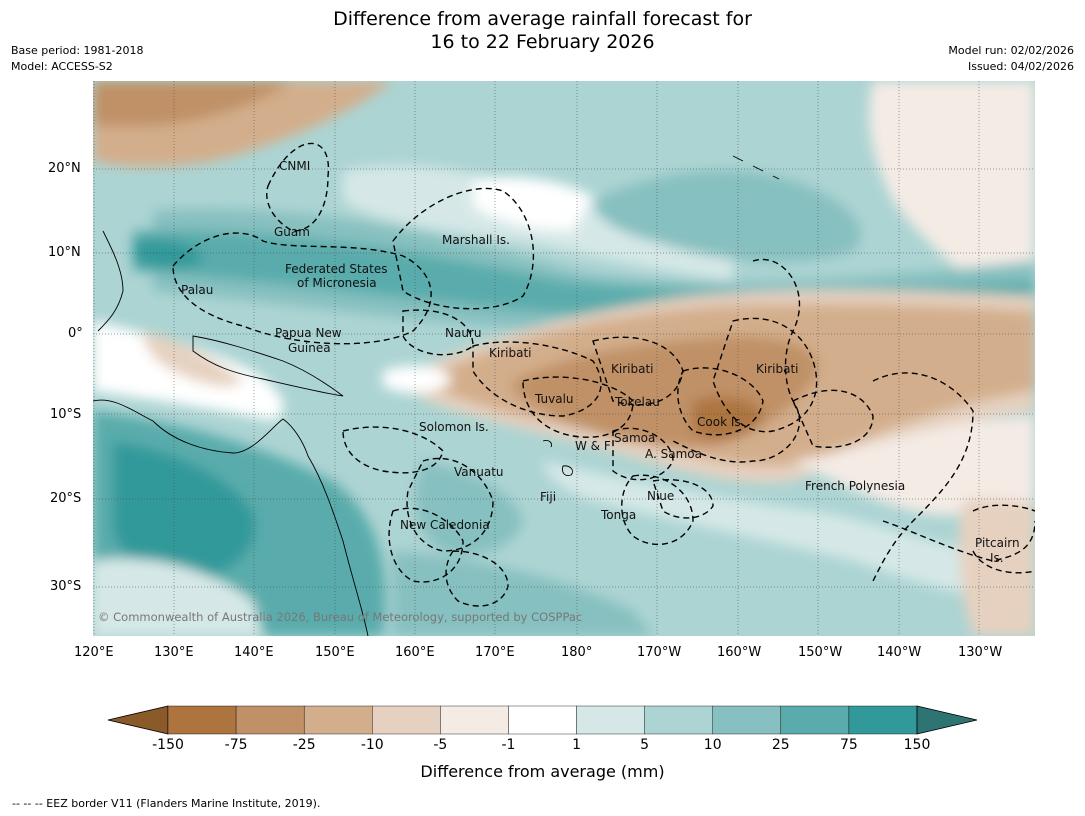 This screenshot has height=816, width=1085. Describe the element at coordinates (294, 166) in the screenshot. I see `label-cnmi: CNMI` at that location.